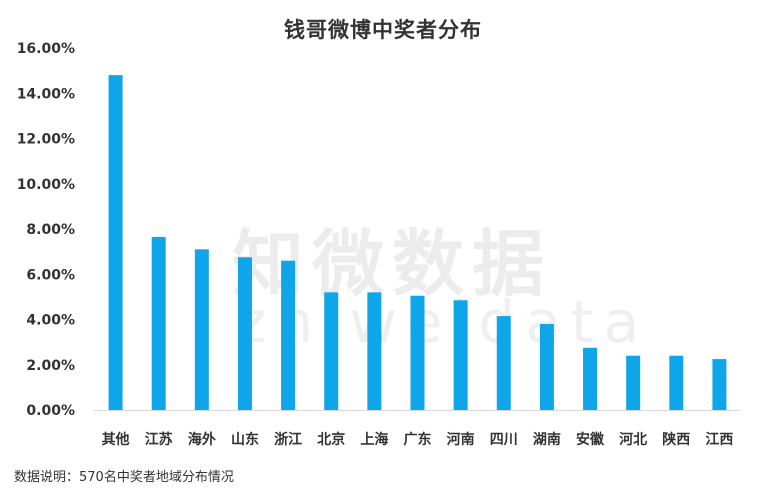 The image size is (766, 504). Describe the element at coordinates (46, 94) in the screenshot. I see `y-tick-label: 14.00%` at that location.